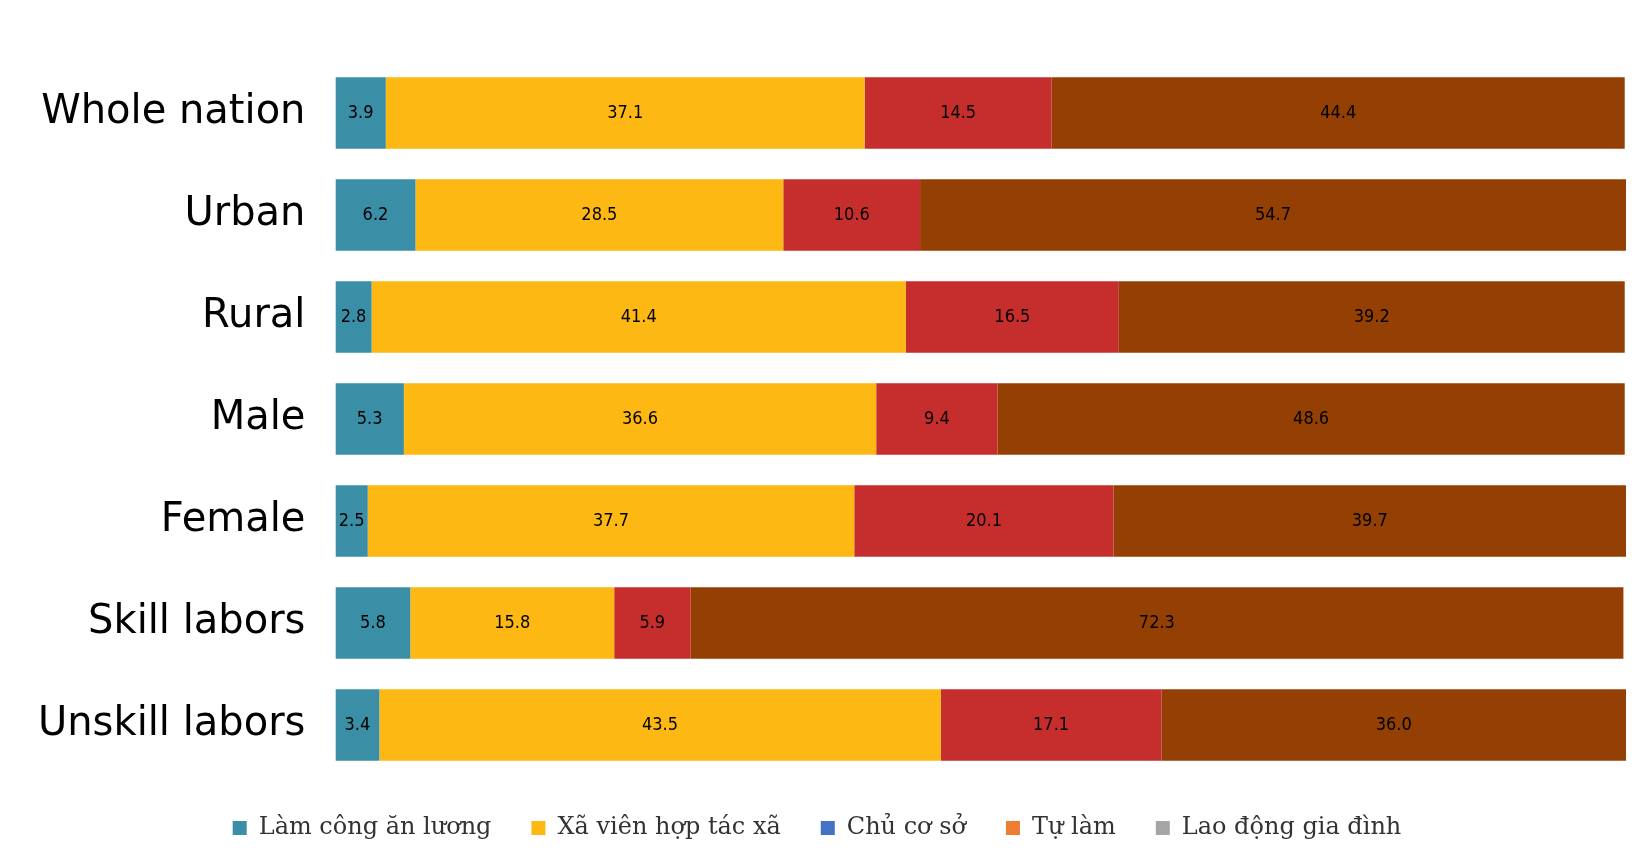 This screenshot has height=858, width=1636. Describe the element at coordinates (233, 517) in the screenshot. I see `y-tick-label: Female` at that location.